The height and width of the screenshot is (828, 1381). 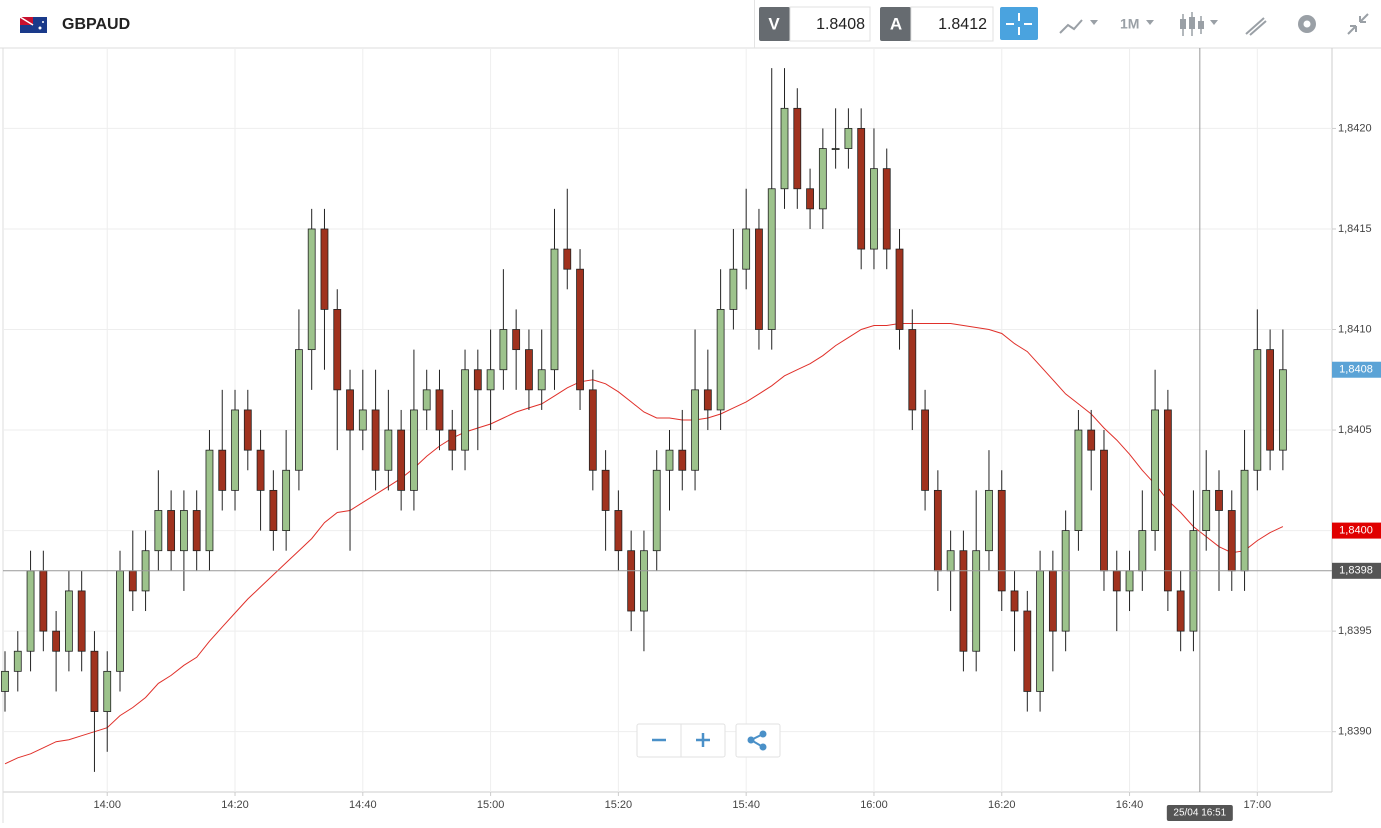 What do you see at coordinates (235, 805) in the screenshot?
I see `x-tick-label: 14:20` at bounding box center [235, 805].